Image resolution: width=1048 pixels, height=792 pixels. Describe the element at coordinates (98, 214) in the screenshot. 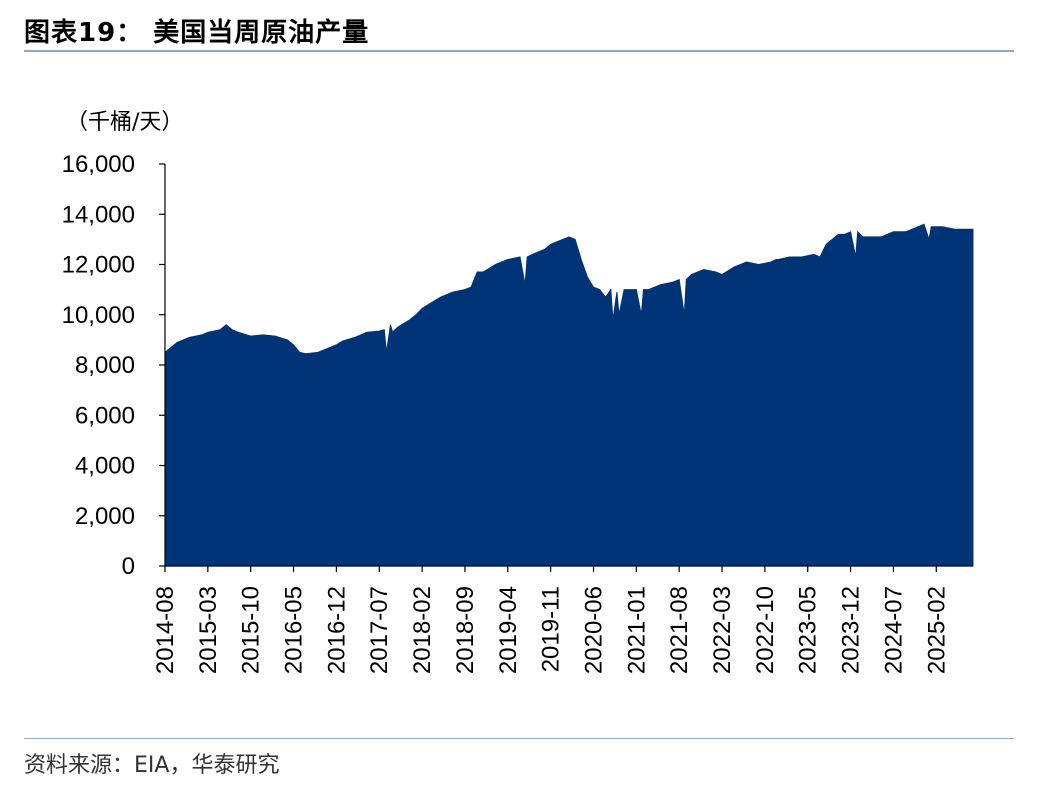

I see `y-tick-label: 14,000` at that location.